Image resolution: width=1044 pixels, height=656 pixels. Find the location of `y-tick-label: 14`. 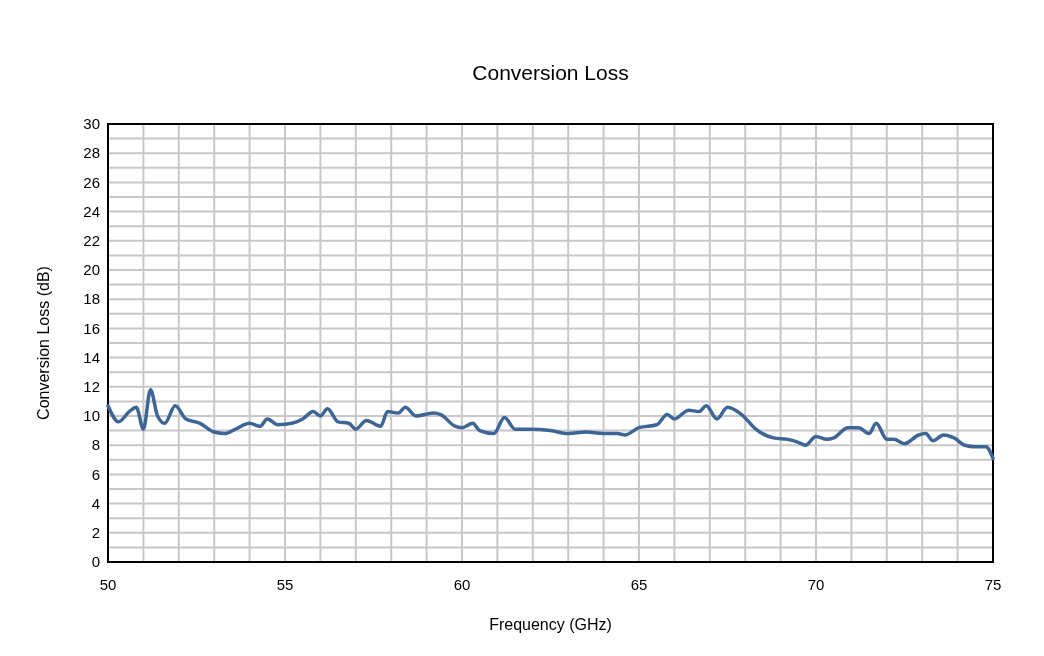

y-tick-label: 14 is located at coordinates (91, 357).